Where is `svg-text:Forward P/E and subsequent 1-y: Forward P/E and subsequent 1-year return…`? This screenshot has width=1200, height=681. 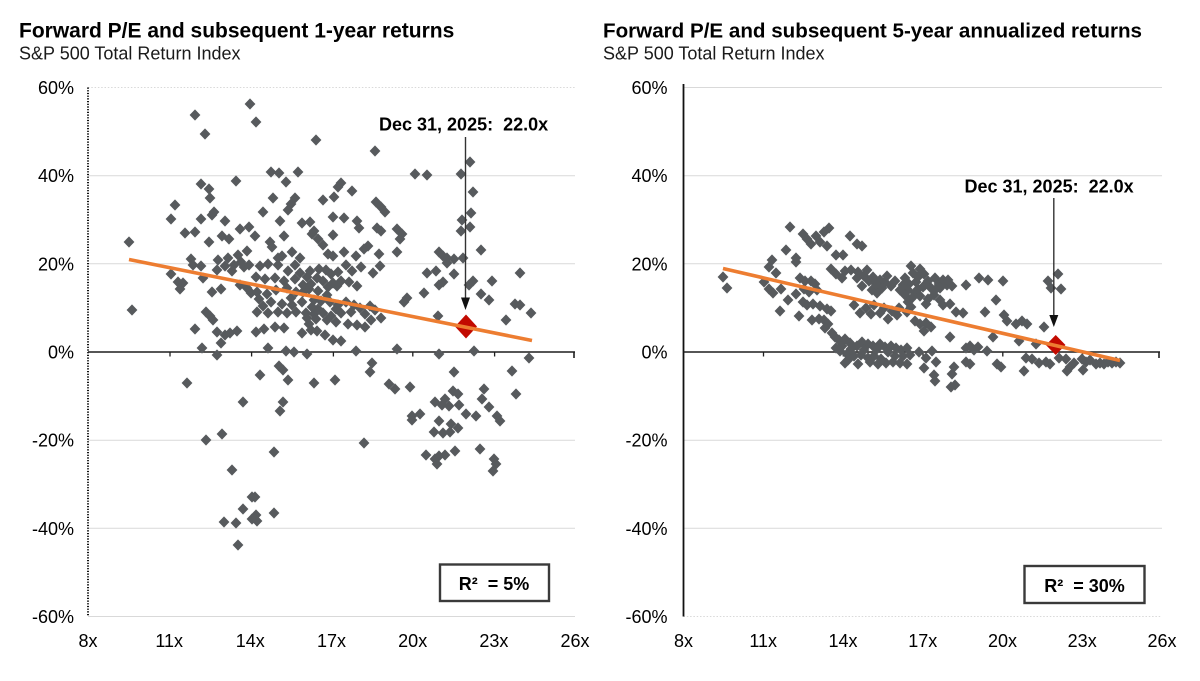
svg-text:Forward P/E and subsequent 1-y: Forward P/E and subsequent 1-year return… is located at coordinates (236, 31).